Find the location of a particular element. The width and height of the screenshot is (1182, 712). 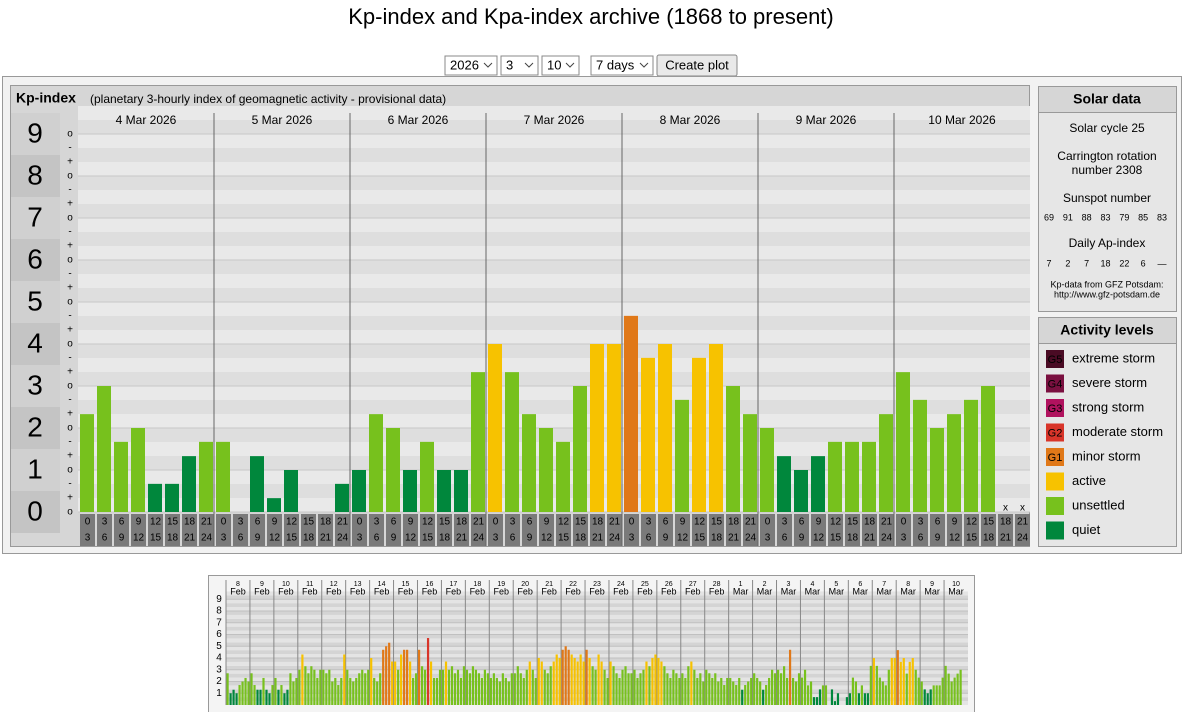

year-select is located at coordinates (471, 65).